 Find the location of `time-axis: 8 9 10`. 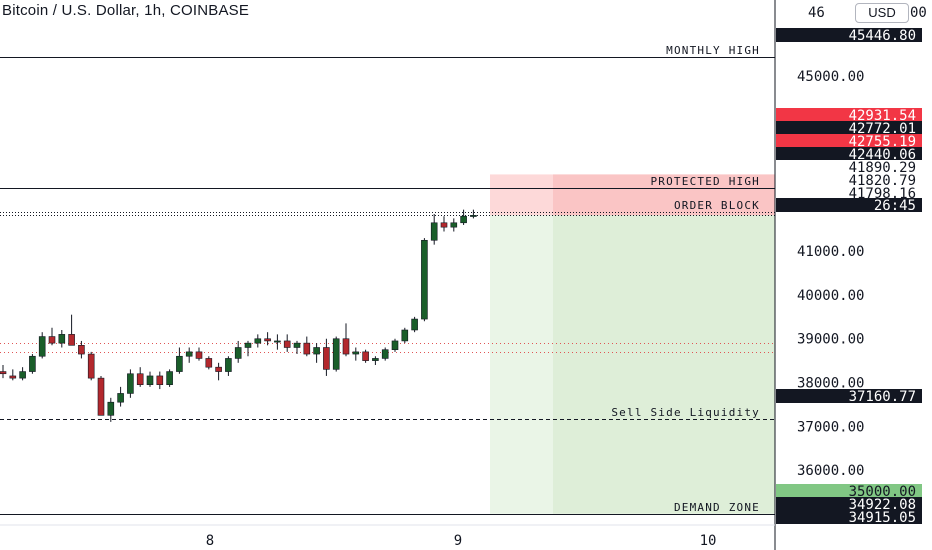

time-axis: 8 9 10 is located at coordinates (461, 541).